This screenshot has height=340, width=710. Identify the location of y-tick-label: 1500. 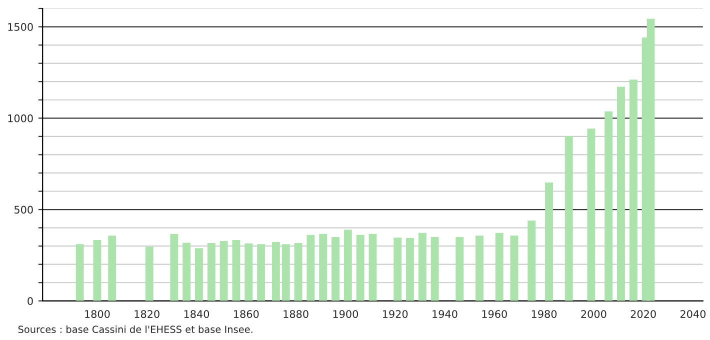
(20, 27).